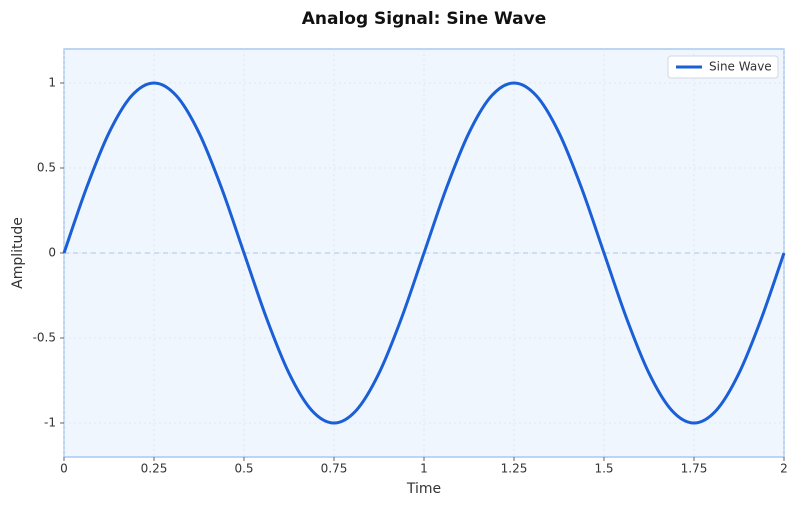  Describe the element at coordinates (18, 253) in the screenshot. I see `y-axis-label: Amplitude` at that location.